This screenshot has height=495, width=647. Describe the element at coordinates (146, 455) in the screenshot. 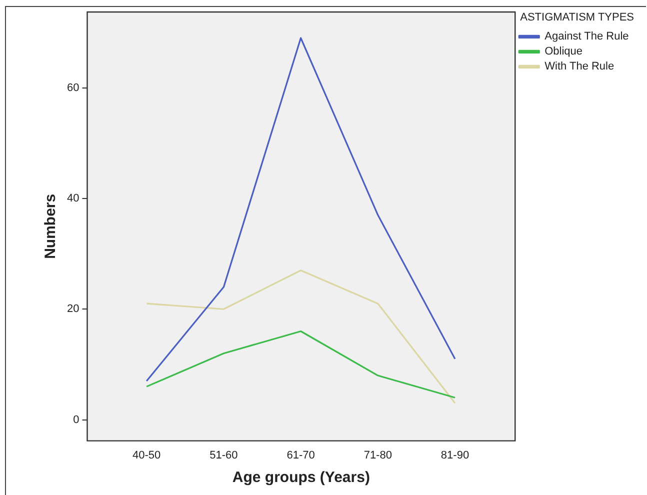

I see `x-tick-label: 40-50` at that location.